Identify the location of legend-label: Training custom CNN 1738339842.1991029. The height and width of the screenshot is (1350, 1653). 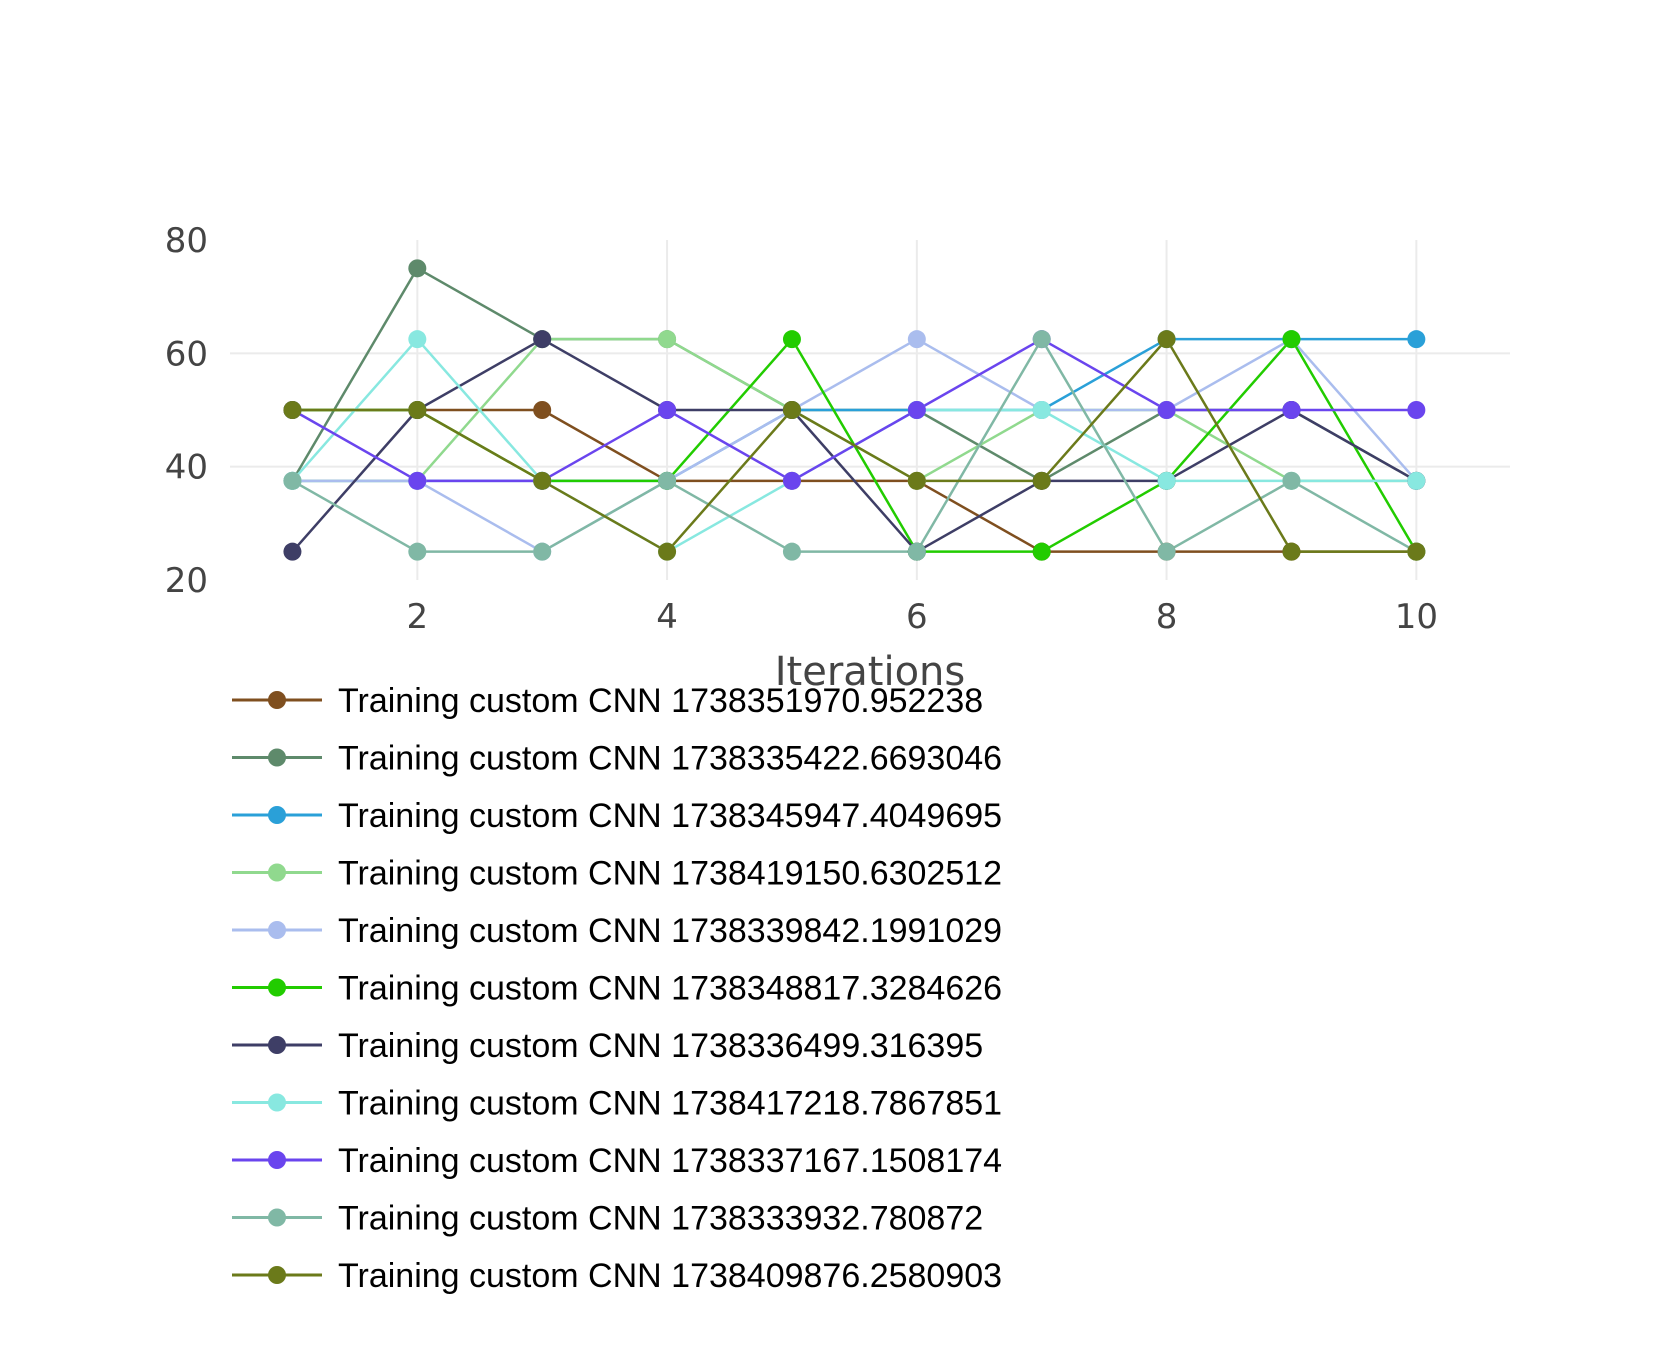
(670, 931).